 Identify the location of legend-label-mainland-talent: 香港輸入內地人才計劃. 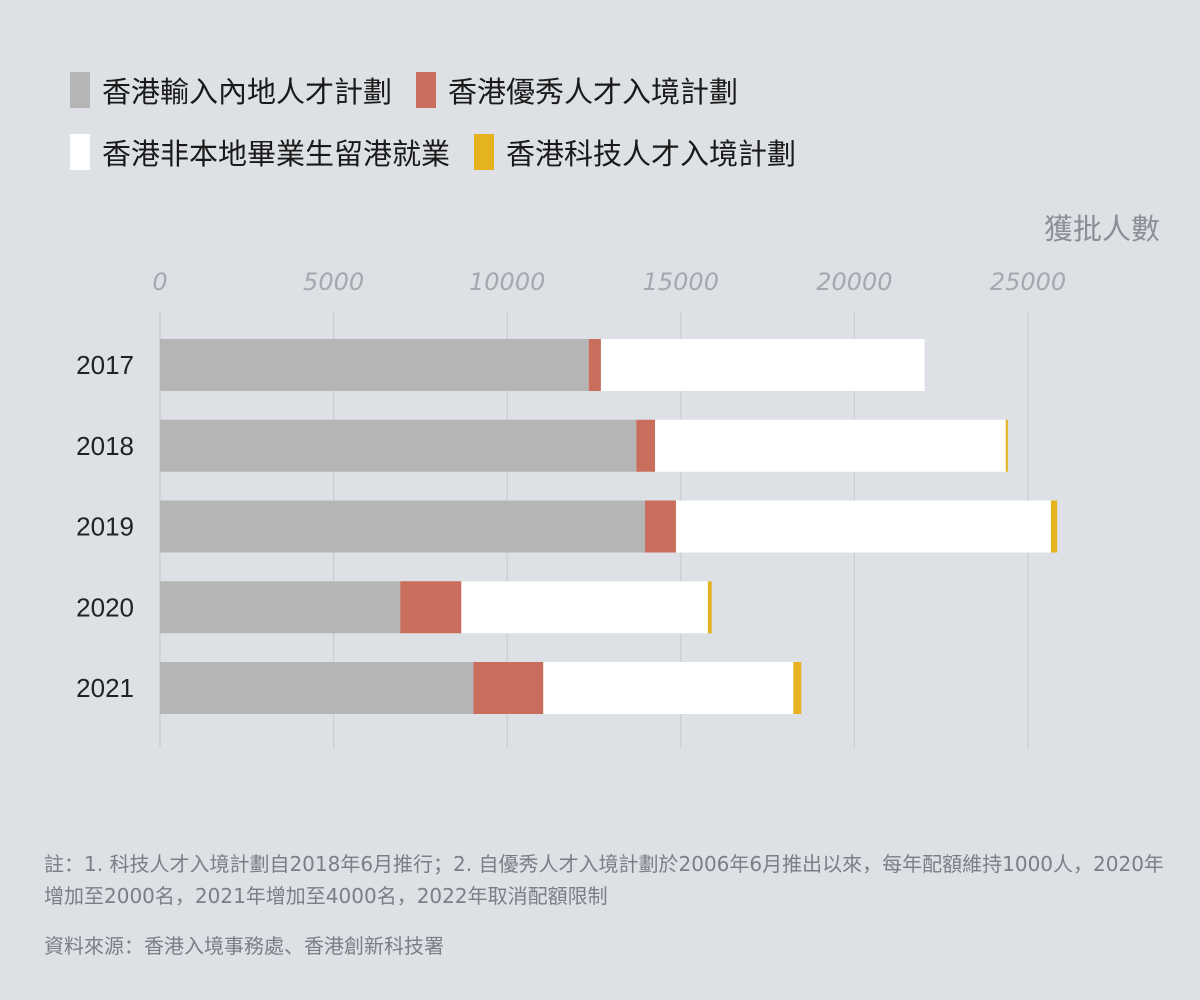
(247, 92).